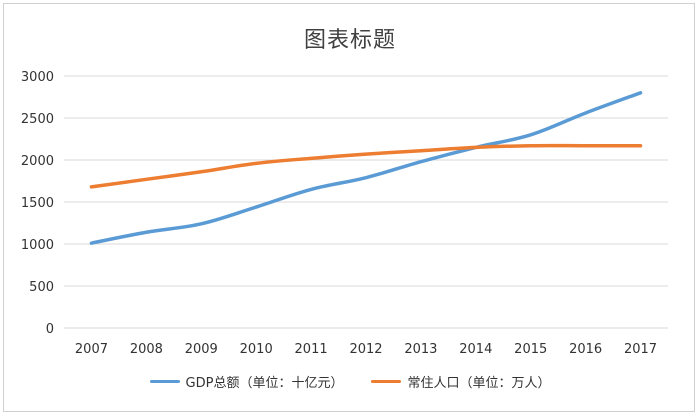 Image resolution: width=700 pixels, height=417 pixels. Describe the element at coordinates (201, 349) in the screenshot. I see `x-tick-label: 2009` at that location.